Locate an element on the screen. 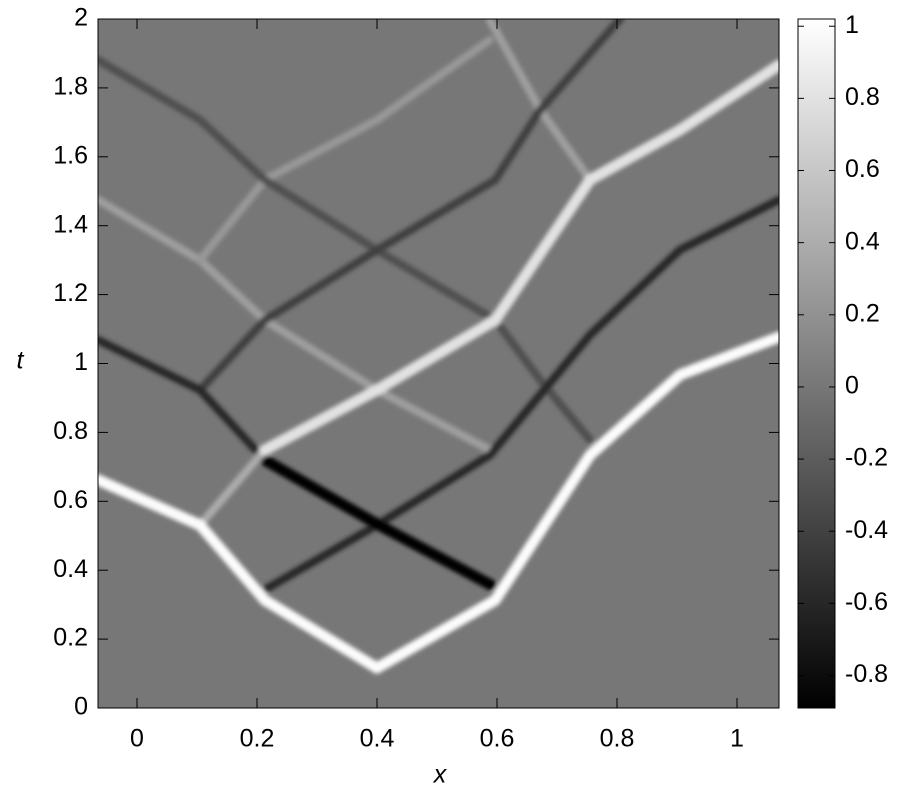 This screenshot has height=800, width=900. colorbar-tick-label: -0.4 is located at coordinates (866, 530).